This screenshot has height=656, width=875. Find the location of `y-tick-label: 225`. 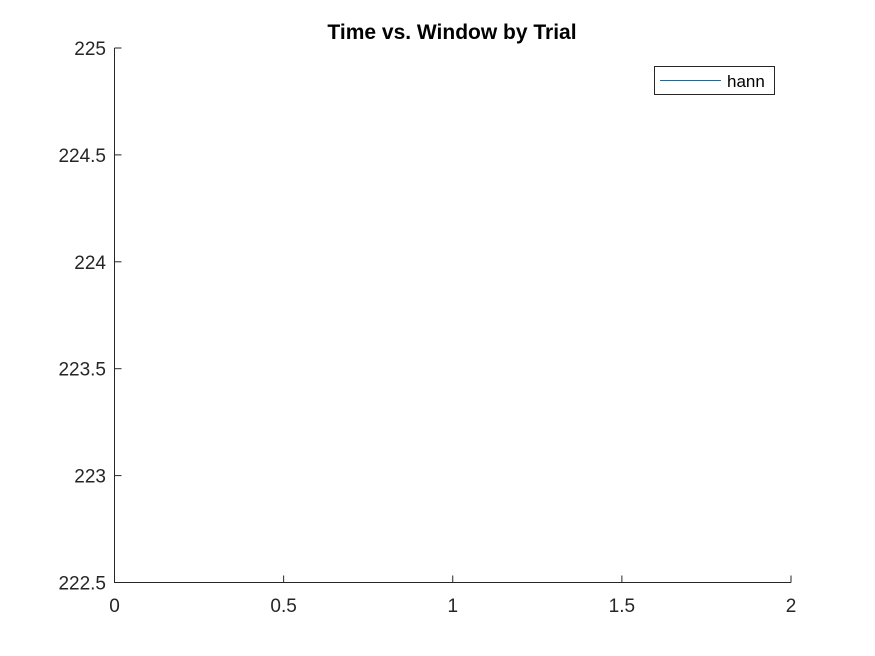

y-tick-label: 225 is located at coordinates (90, 49).